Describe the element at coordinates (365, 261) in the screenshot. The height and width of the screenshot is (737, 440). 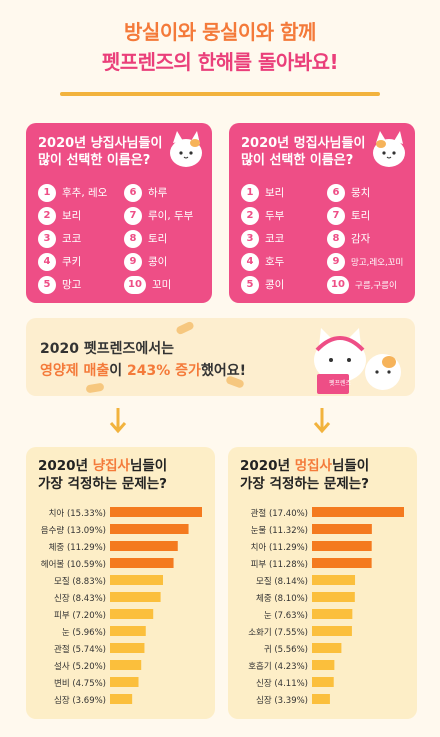
I see `list-item: 9 망고,레오,꼬미` at that location.